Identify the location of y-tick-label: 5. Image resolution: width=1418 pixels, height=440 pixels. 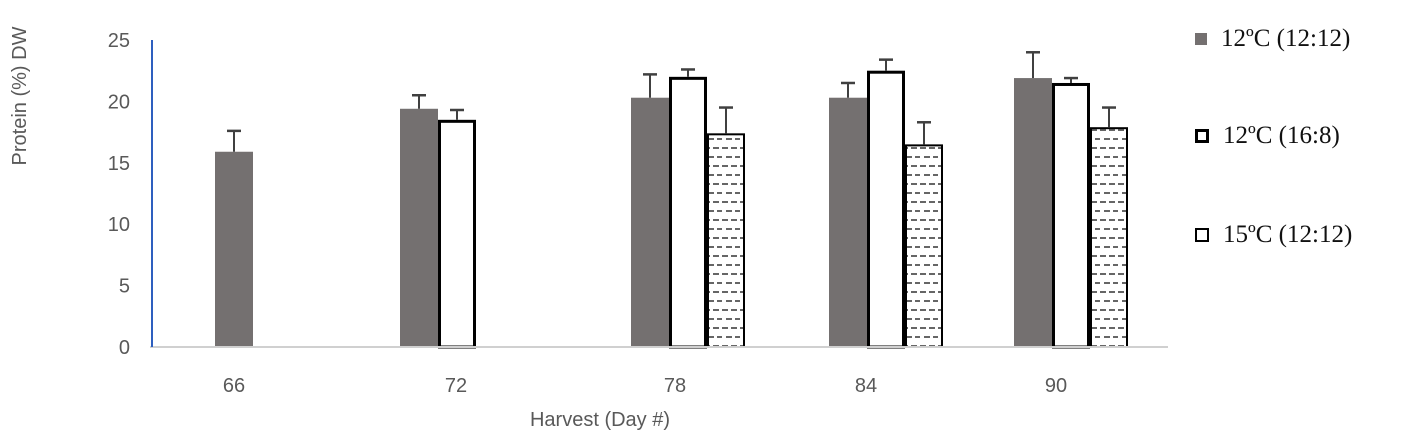
(124, 287).